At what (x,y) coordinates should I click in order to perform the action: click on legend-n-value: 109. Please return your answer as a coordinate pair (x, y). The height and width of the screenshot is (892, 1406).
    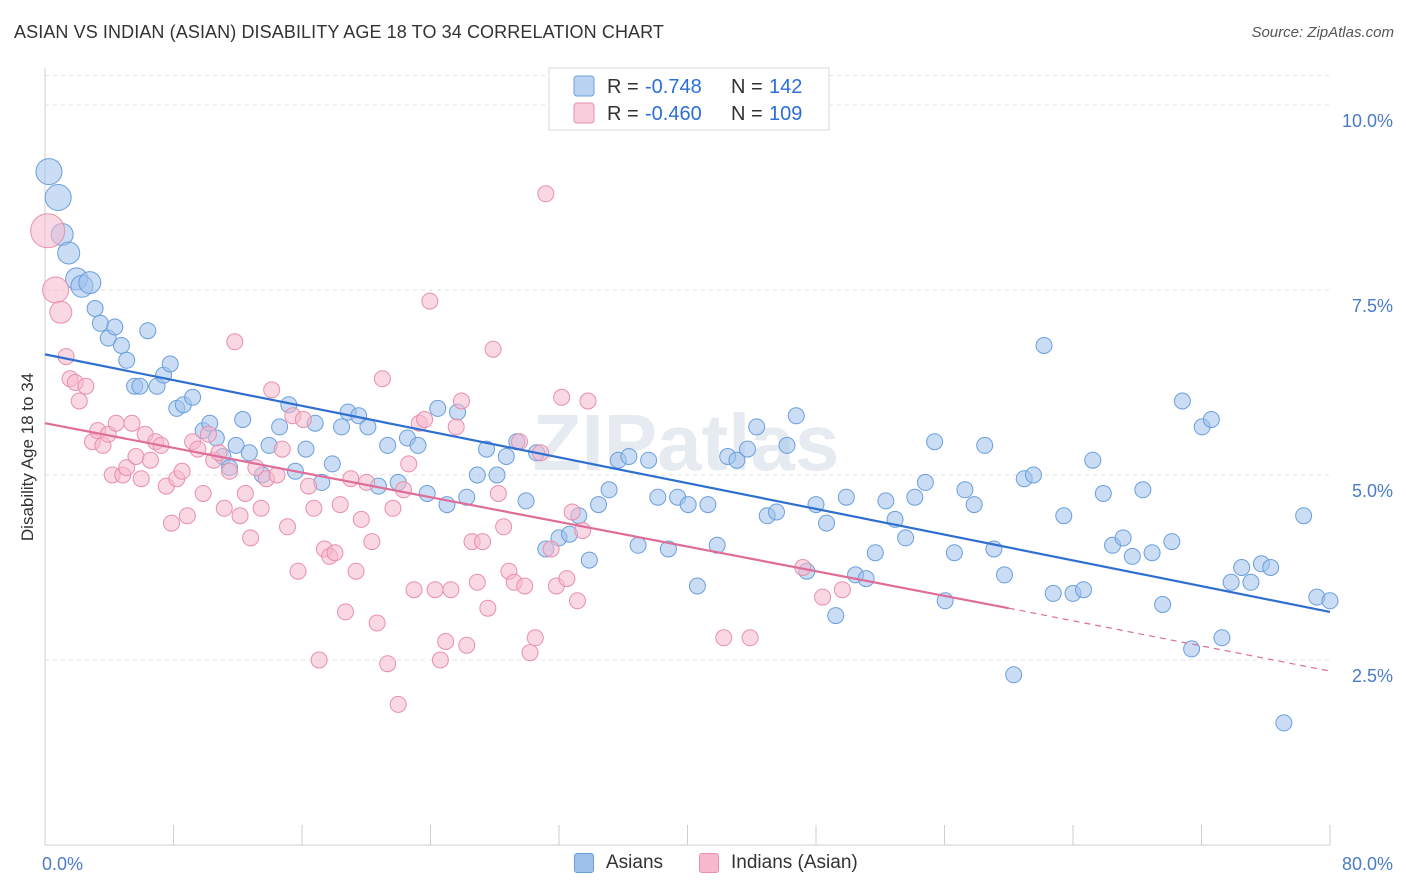
    Looking at the image, I should click on (785, 114).